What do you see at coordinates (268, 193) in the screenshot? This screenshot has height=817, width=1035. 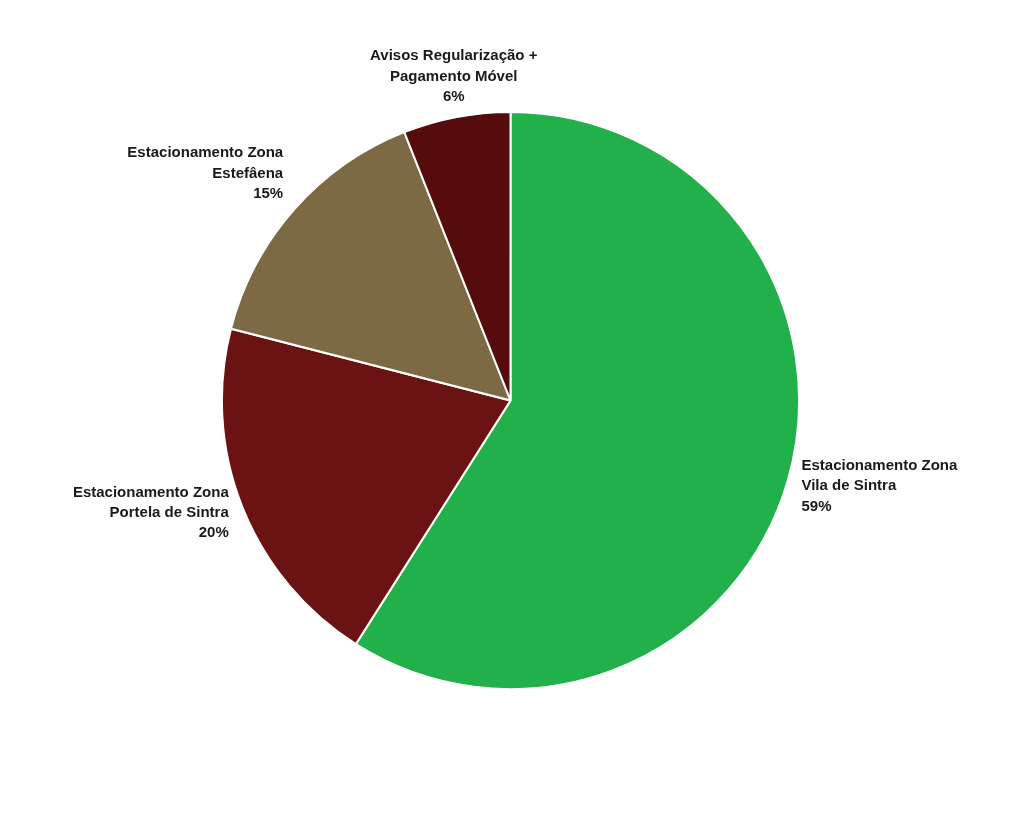 I see `data-label: 15%` at bounding box center [268, 193].